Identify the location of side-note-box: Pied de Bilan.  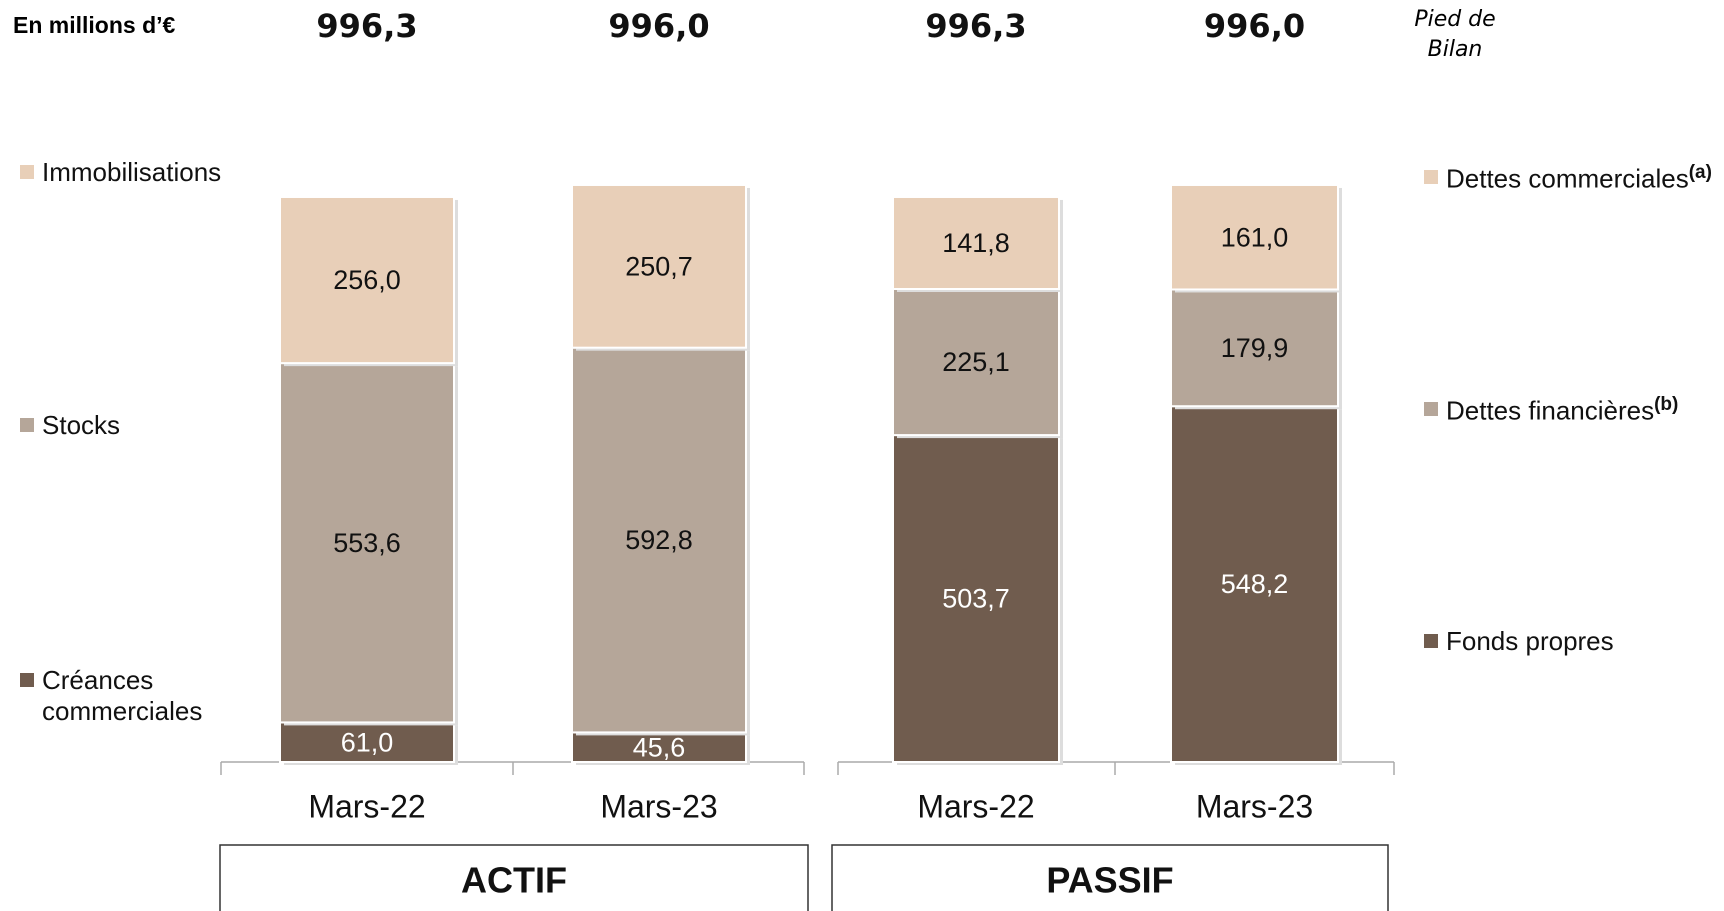
(1455, 34).